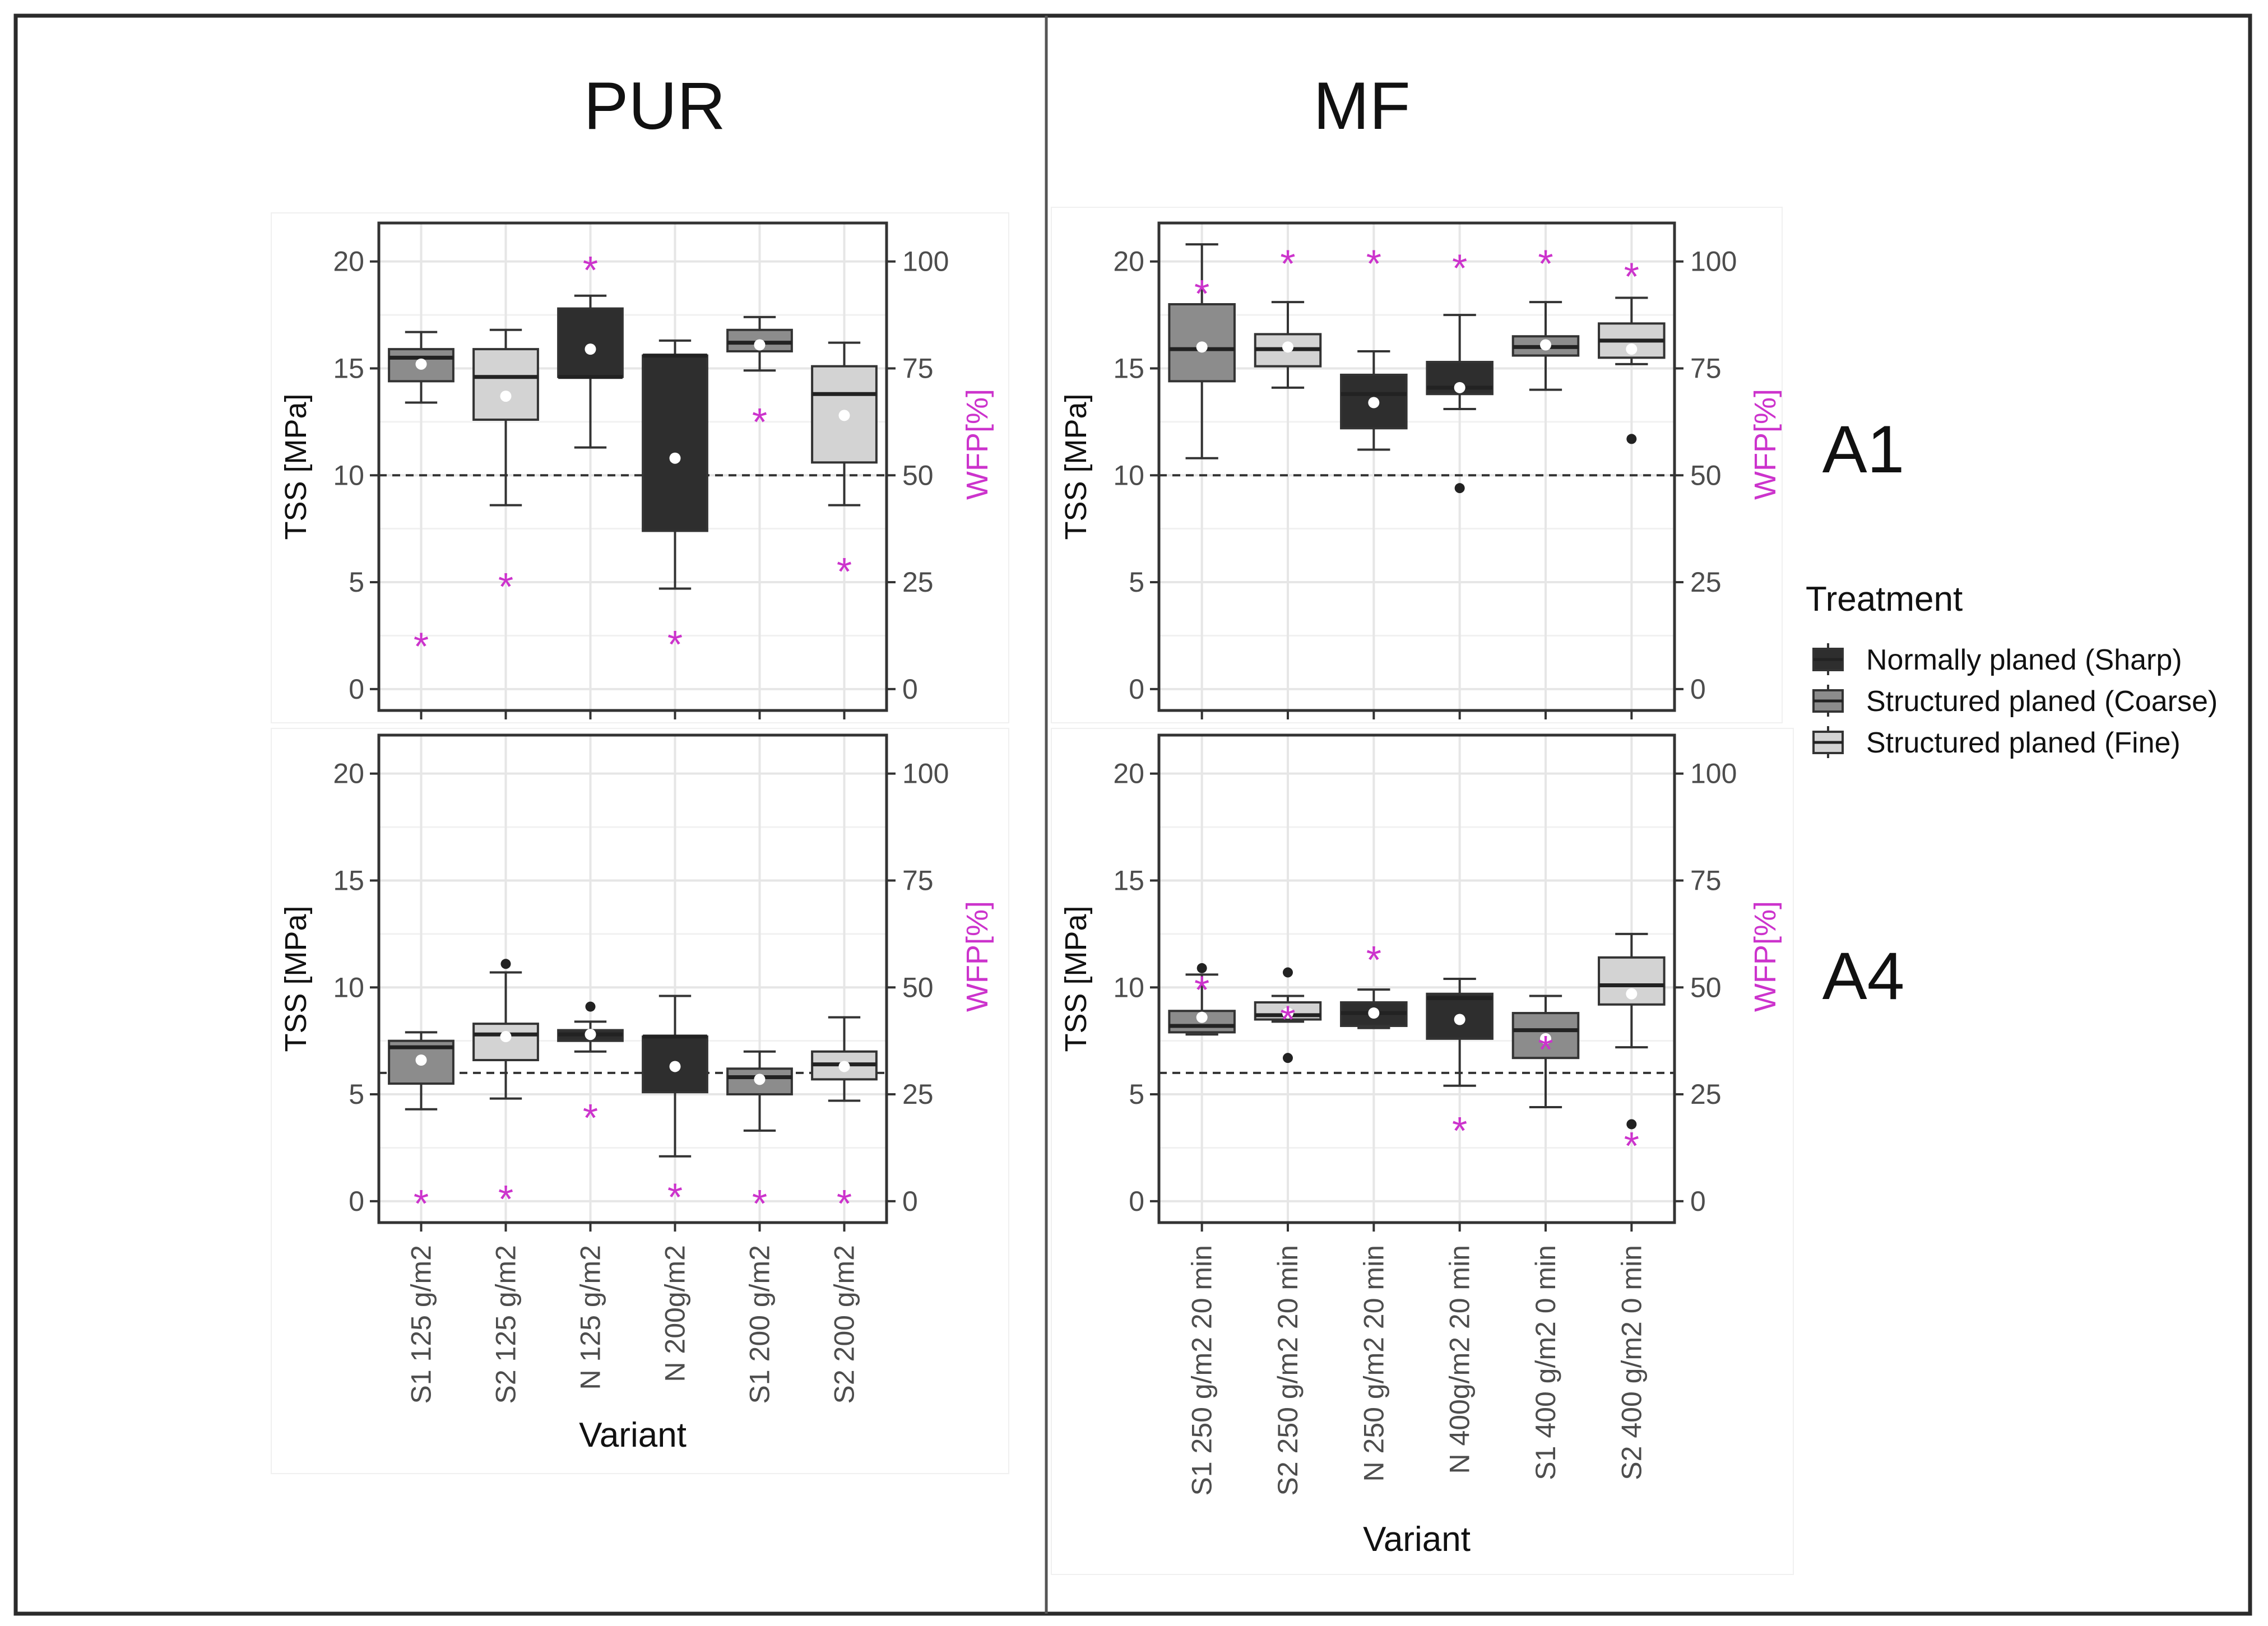 The height and width of the screenshot is (1626, 2268). I want to click on y-tick-label: 5, so click(1136, 582).